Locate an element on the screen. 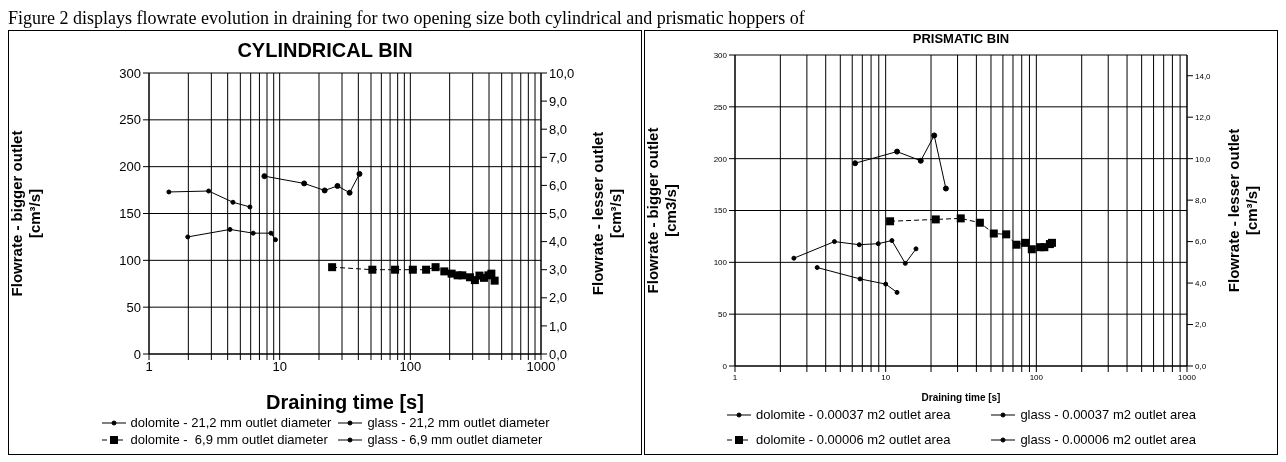 This screenshot has height=462, width=1286. legend-label: dolomite - 0.00037 m2 outlet area is located at coordinates (853, 414).